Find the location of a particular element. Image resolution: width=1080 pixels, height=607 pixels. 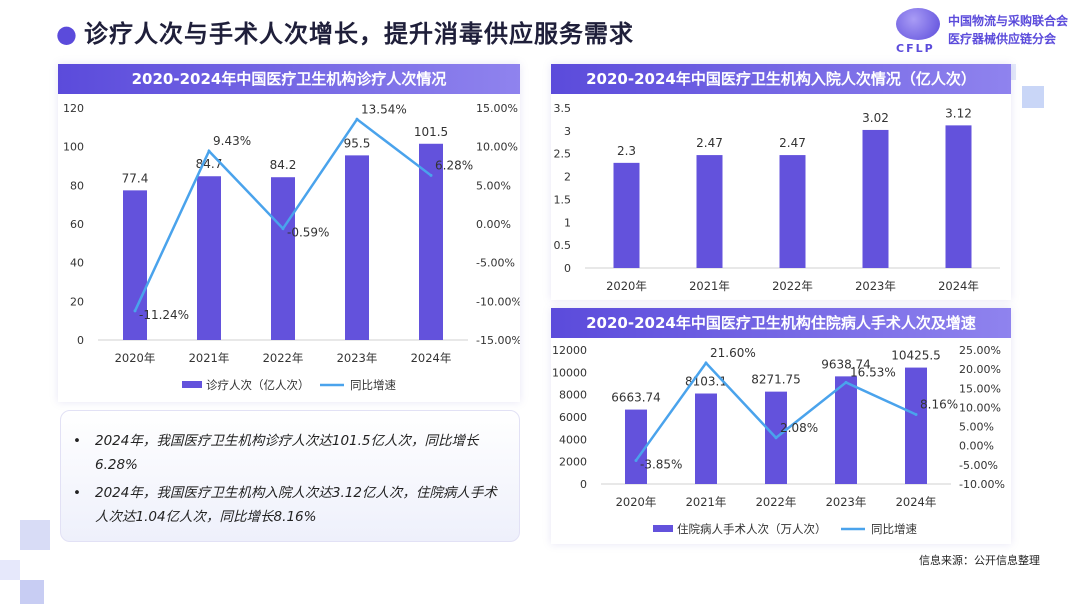

source-note: 信息来源：公开信息整理 is located at coordinates (979, 560).